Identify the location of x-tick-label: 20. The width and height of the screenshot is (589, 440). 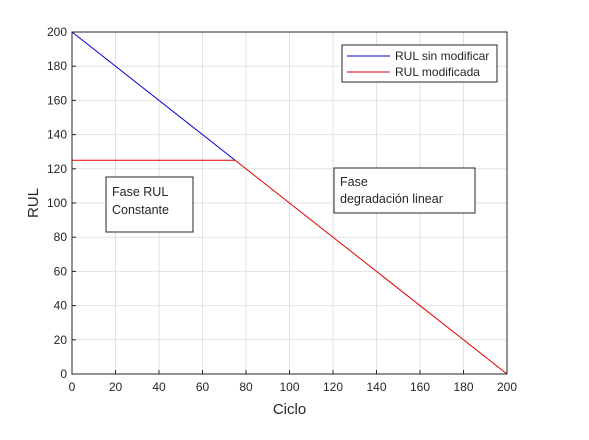
(116, 387).